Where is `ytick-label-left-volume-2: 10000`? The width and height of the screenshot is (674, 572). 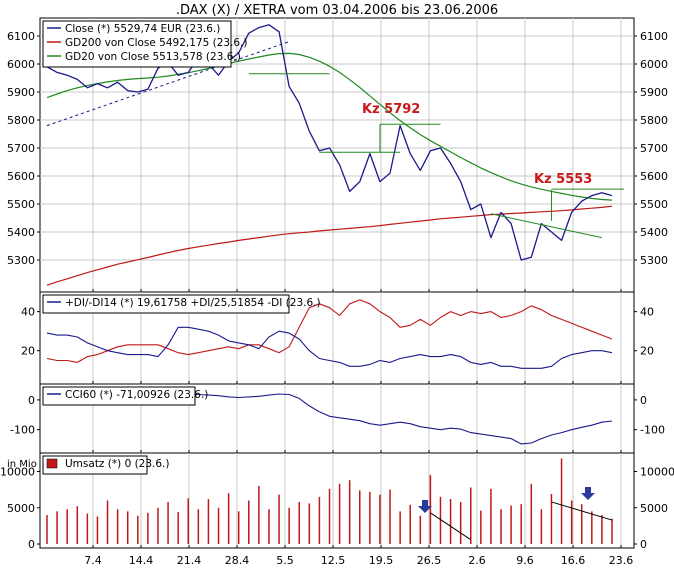
ytick-label-left-volume-2: 10000 is located at coordinates (17, 472).